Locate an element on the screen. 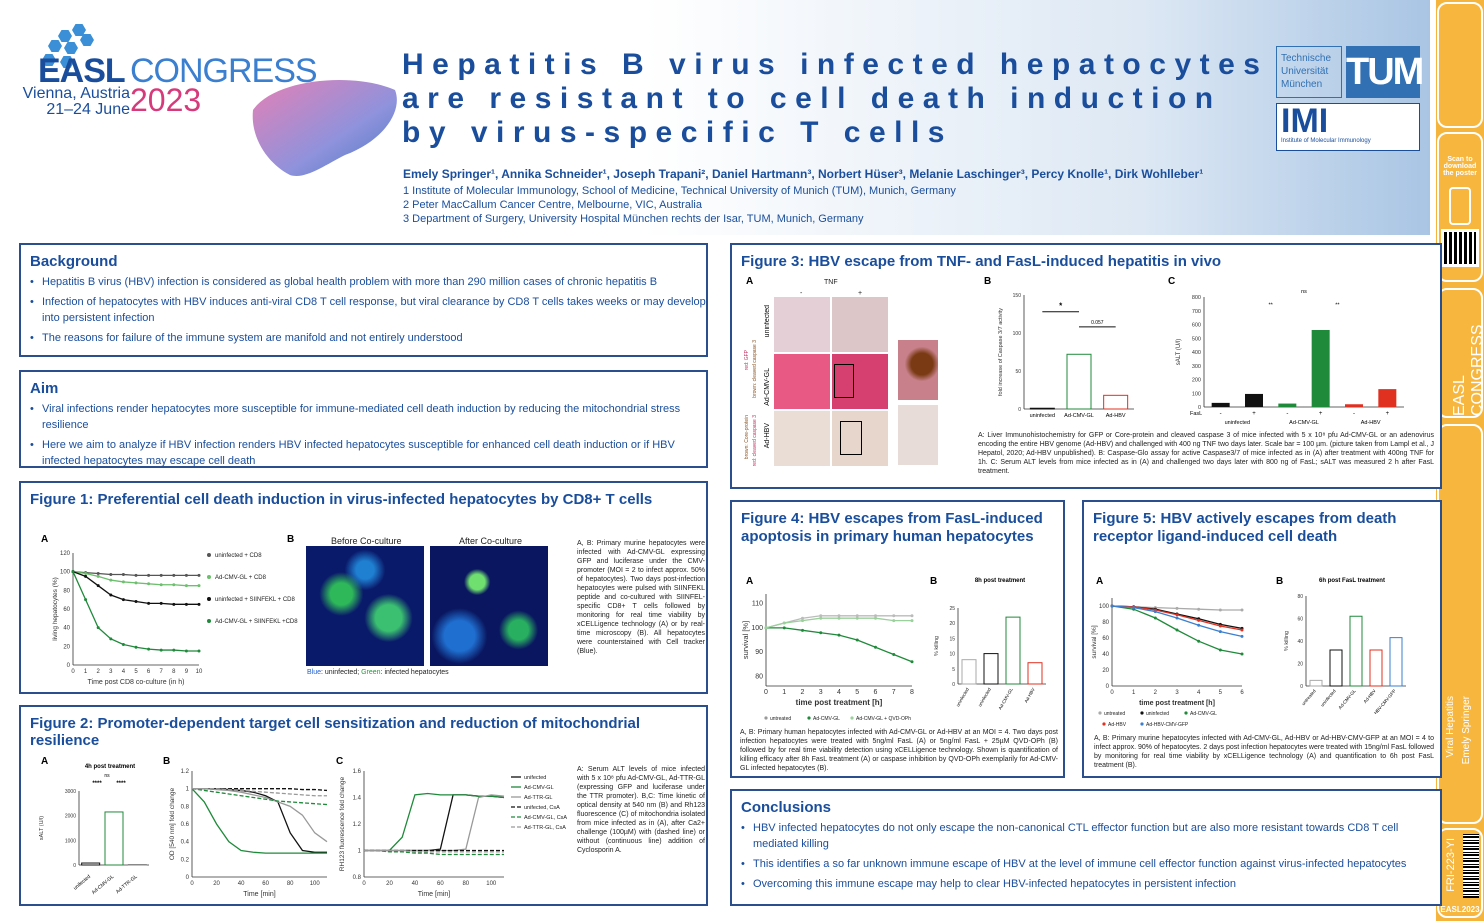 The width and height of the screenshot is (1484, 921). x-tick-label: 6 is located at coordinates (149, 672).